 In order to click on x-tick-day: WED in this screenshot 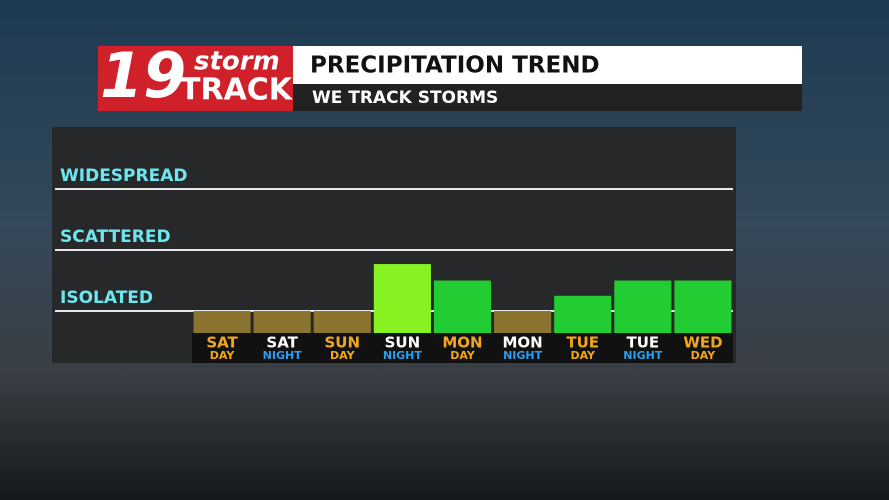, I will do `click(702, 343)`.